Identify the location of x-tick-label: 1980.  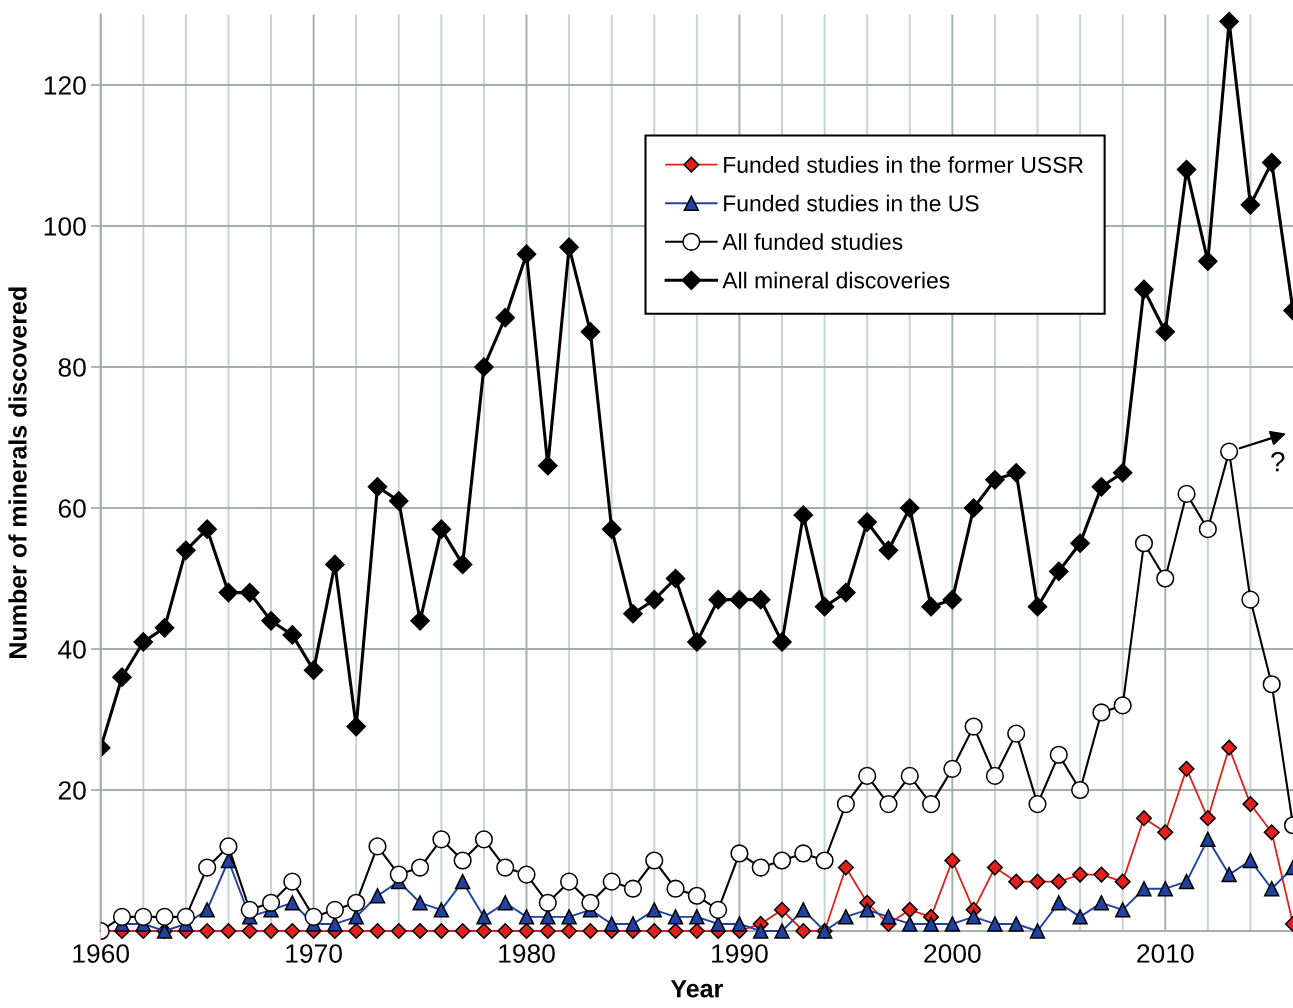
(527, 953).